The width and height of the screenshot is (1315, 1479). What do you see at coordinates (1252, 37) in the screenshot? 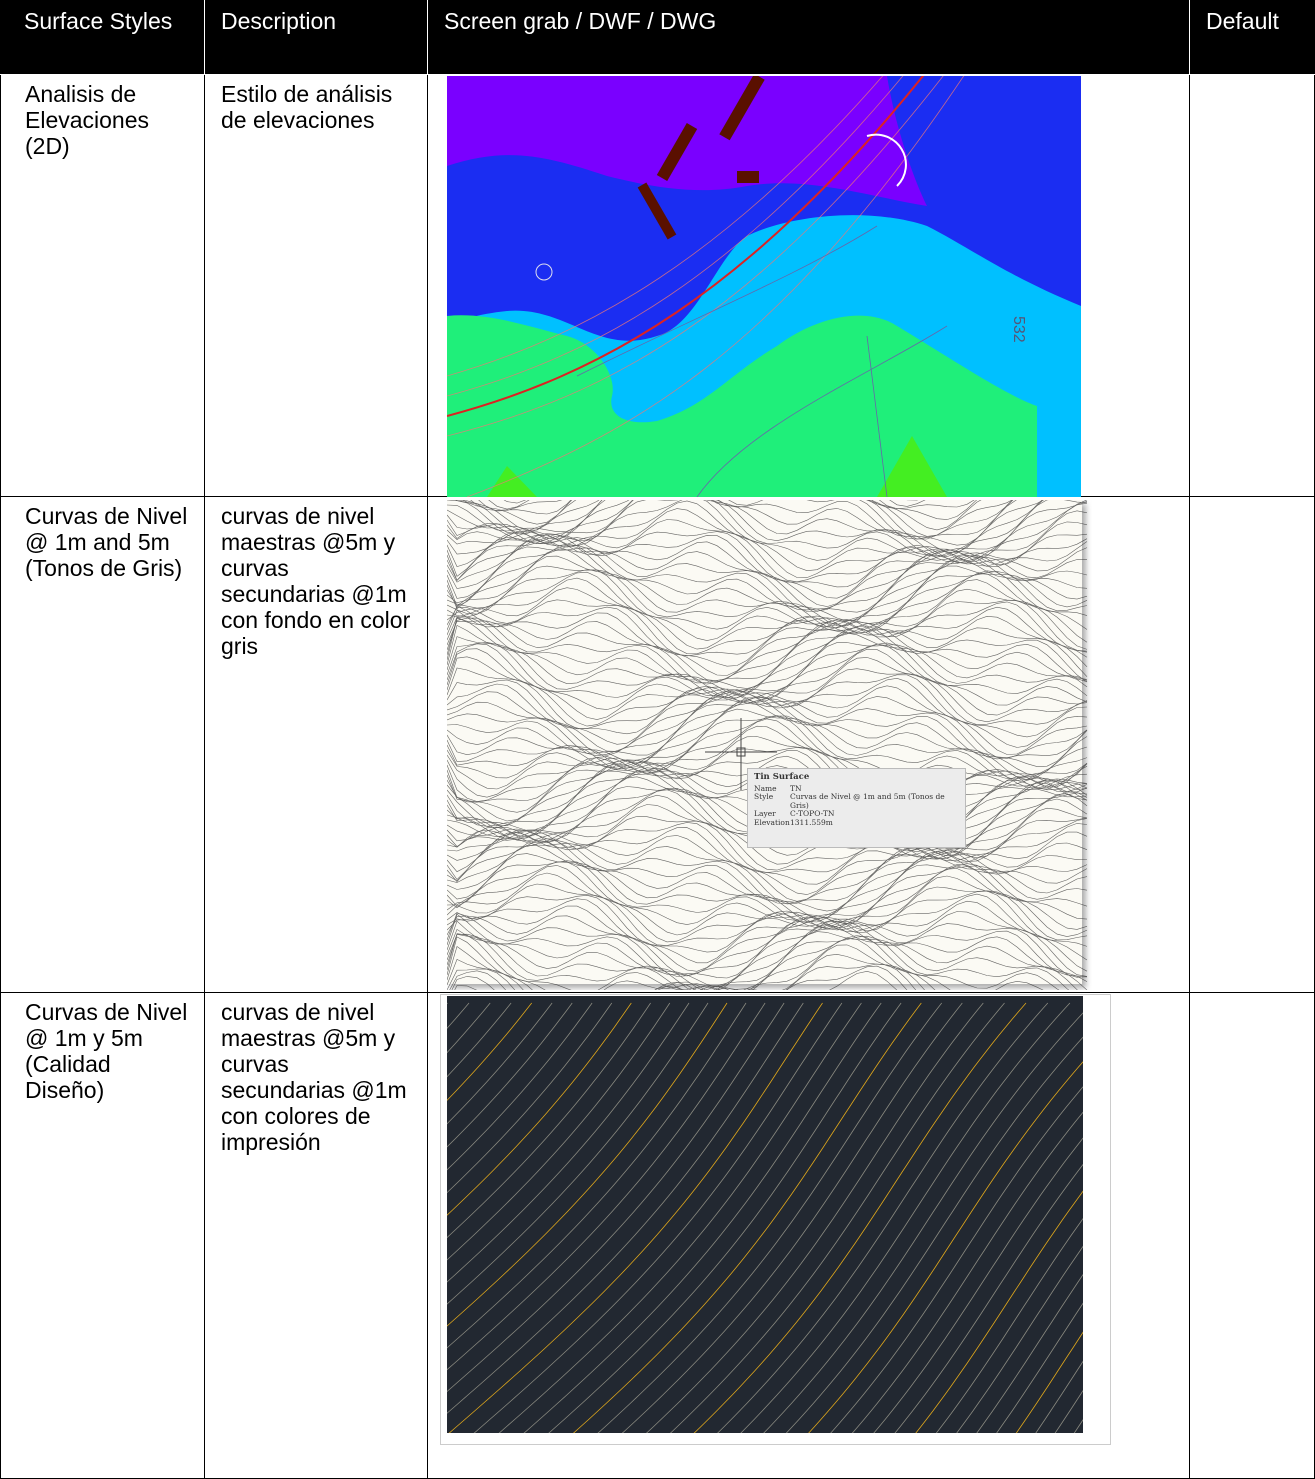
I see `header-cell: Default` at bounding box center [1252, 37].